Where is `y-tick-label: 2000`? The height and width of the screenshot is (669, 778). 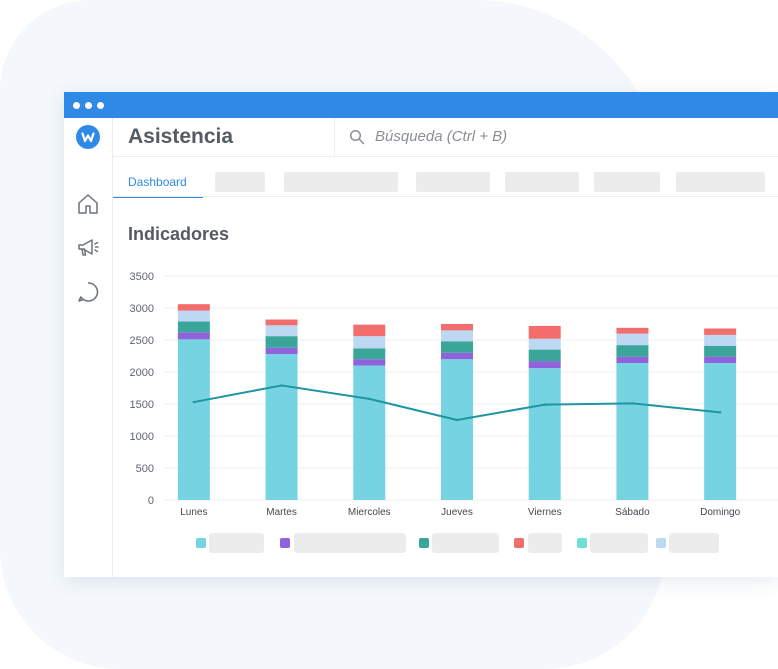 y-tick-label: 2000 is located at coordinates (142, 373).